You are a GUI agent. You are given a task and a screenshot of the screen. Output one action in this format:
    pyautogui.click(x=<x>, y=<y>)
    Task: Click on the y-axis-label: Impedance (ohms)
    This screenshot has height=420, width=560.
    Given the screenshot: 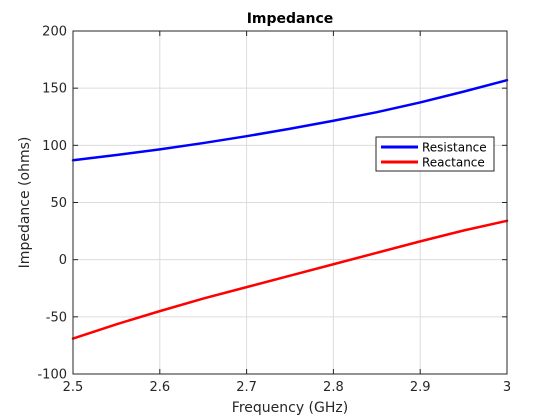 What is the action you would take?
    pyautogui.click(x=25, y=203)
    